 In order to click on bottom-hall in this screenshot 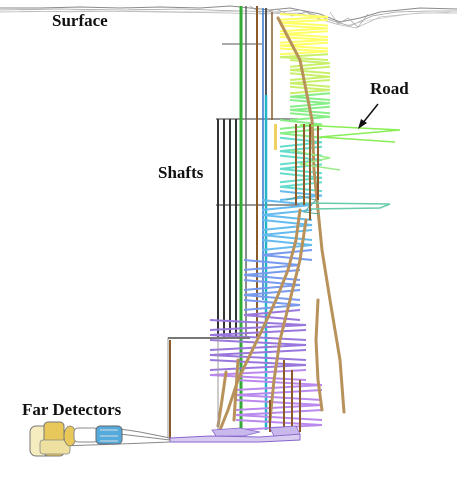, I will do `click(235, 434)`.